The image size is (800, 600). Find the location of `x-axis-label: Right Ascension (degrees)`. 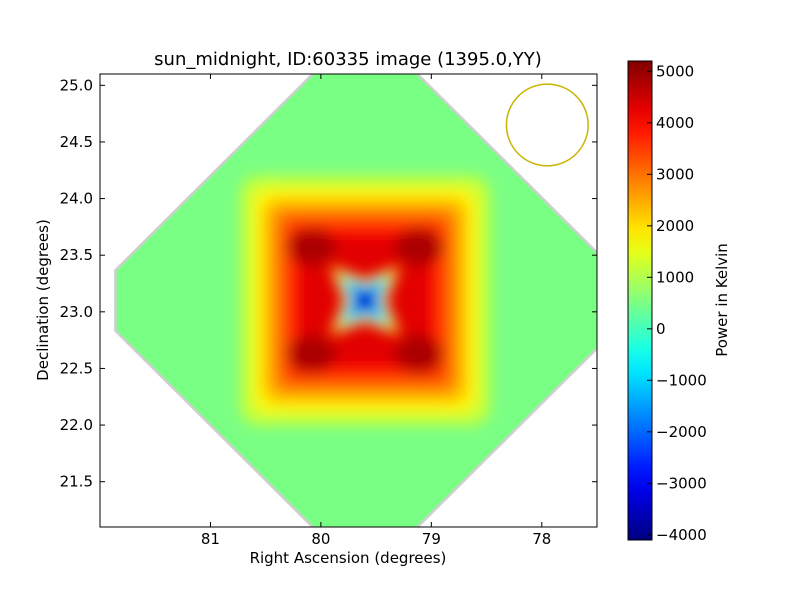

x-axis-label: Right Ascension (degrees) is located at coordinates (348, 558).